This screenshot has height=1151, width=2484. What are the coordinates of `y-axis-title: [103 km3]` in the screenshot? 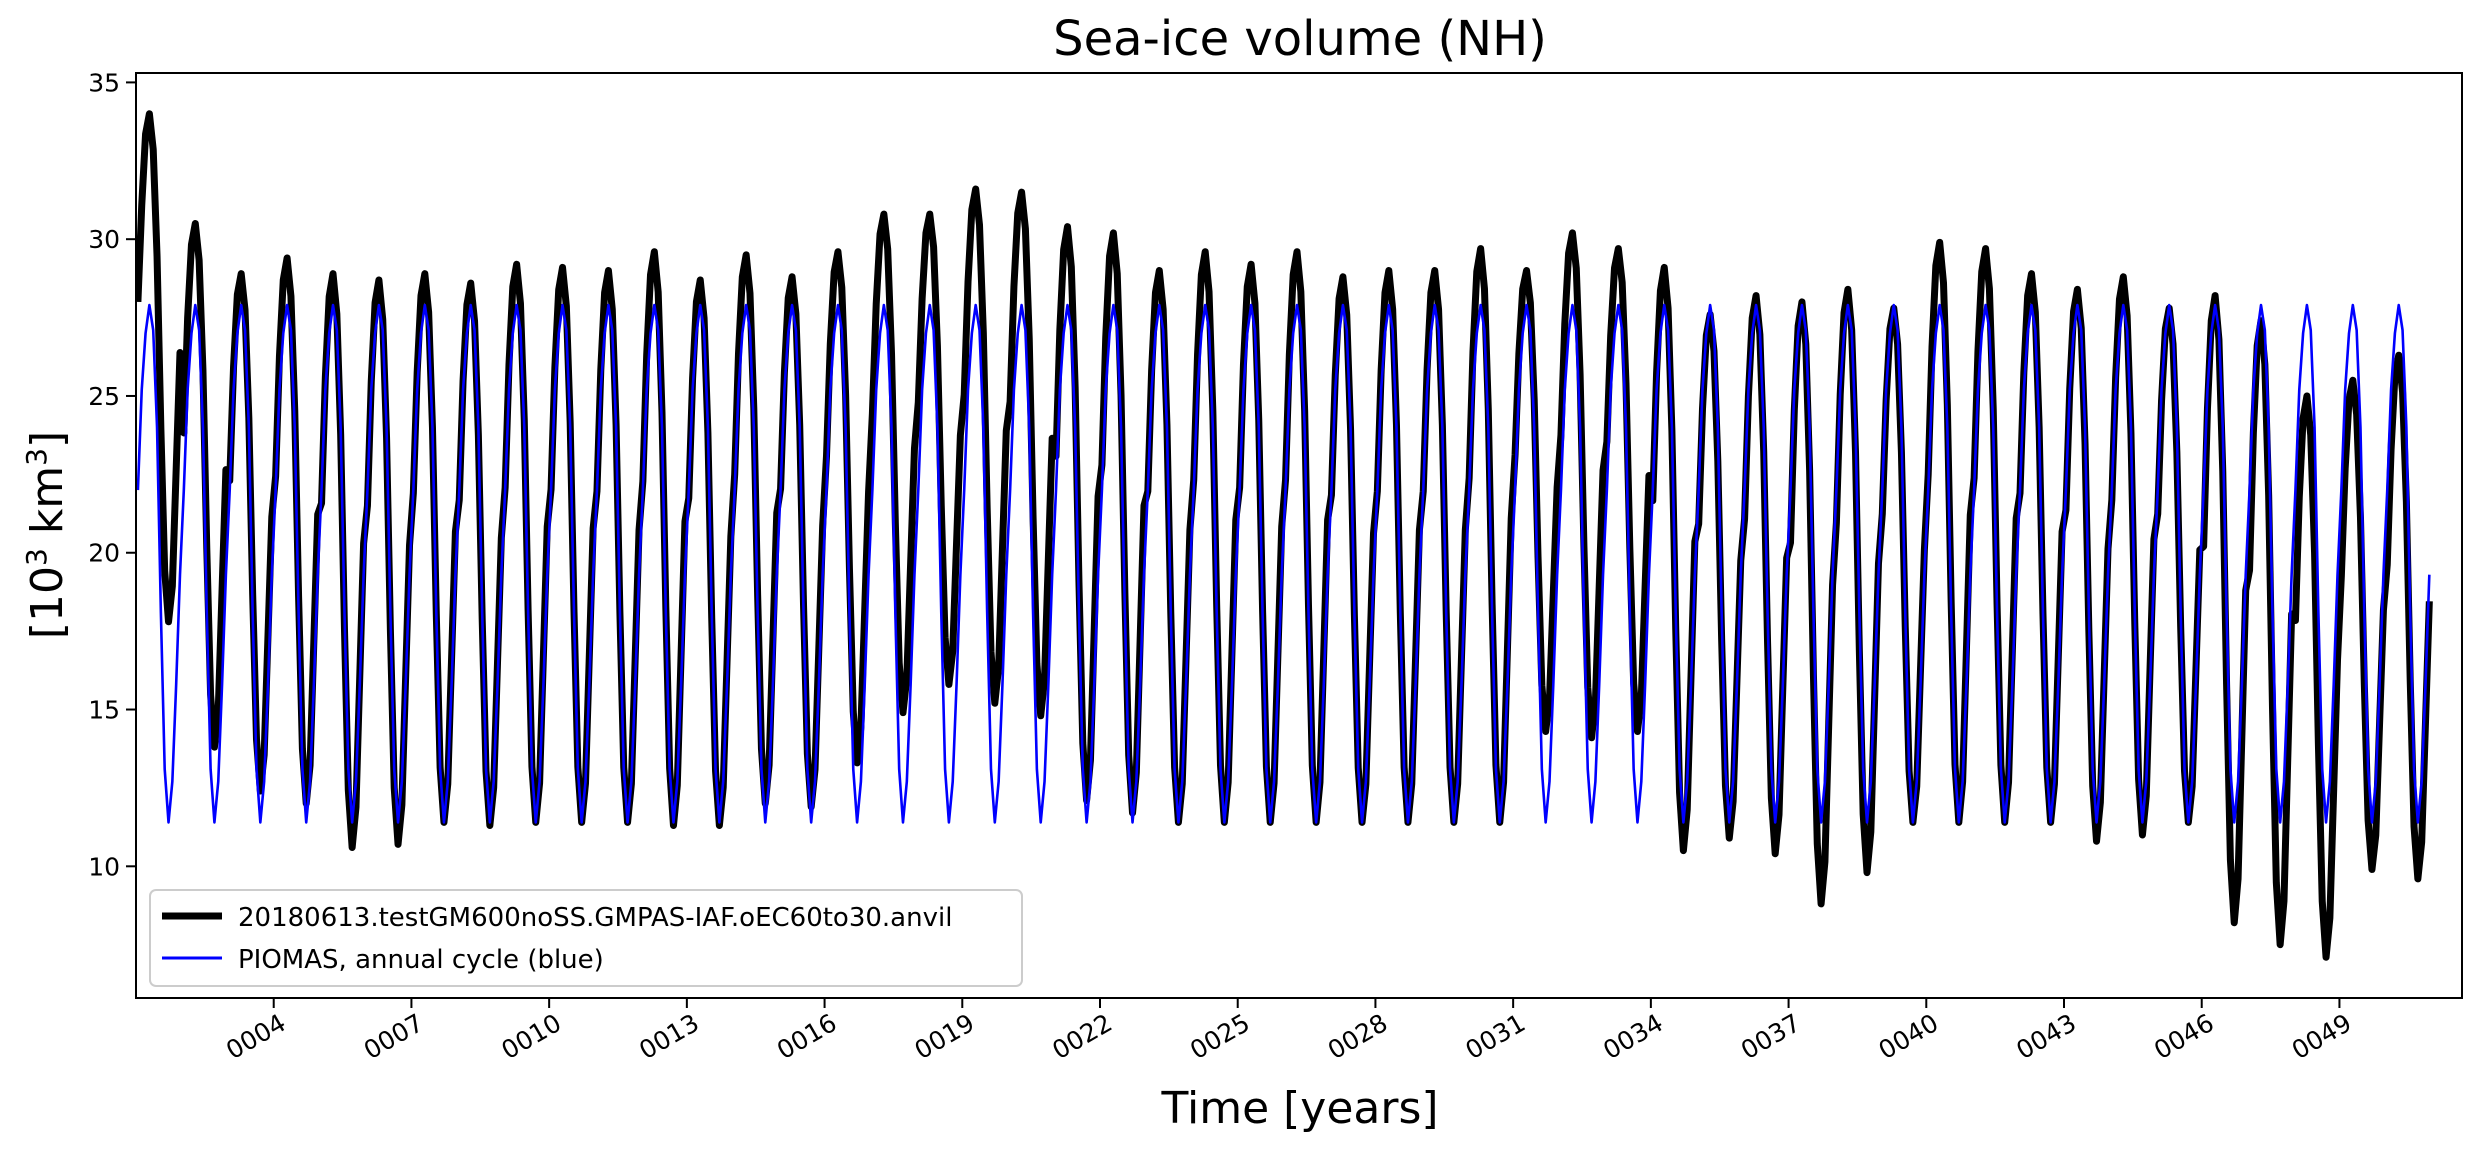 It's located at (46, 535).